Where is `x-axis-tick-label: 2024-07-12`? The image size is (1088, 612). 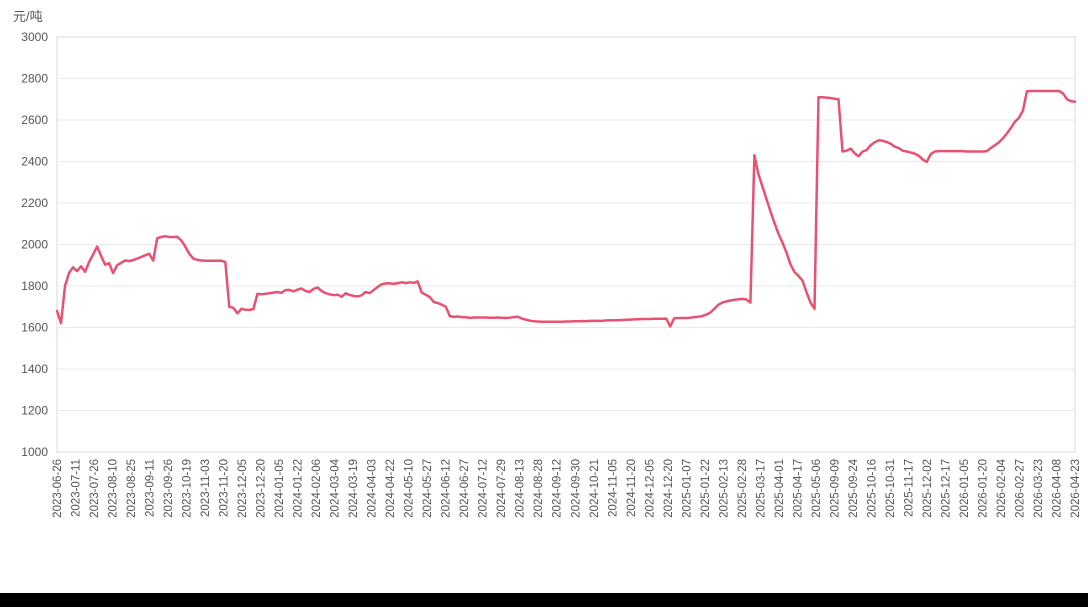 x-axis-tick-label: 2024-07-12 is located at coordinates (484, 488).